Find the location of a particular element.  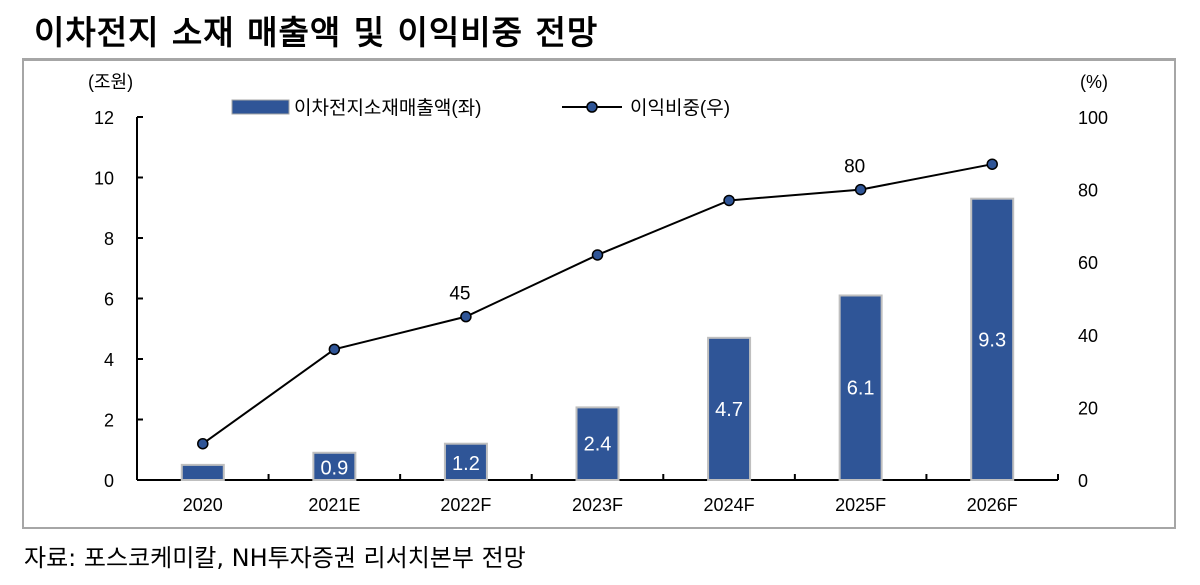

x-axis-tick-label: 2020 is located at coordinates (203, 505).